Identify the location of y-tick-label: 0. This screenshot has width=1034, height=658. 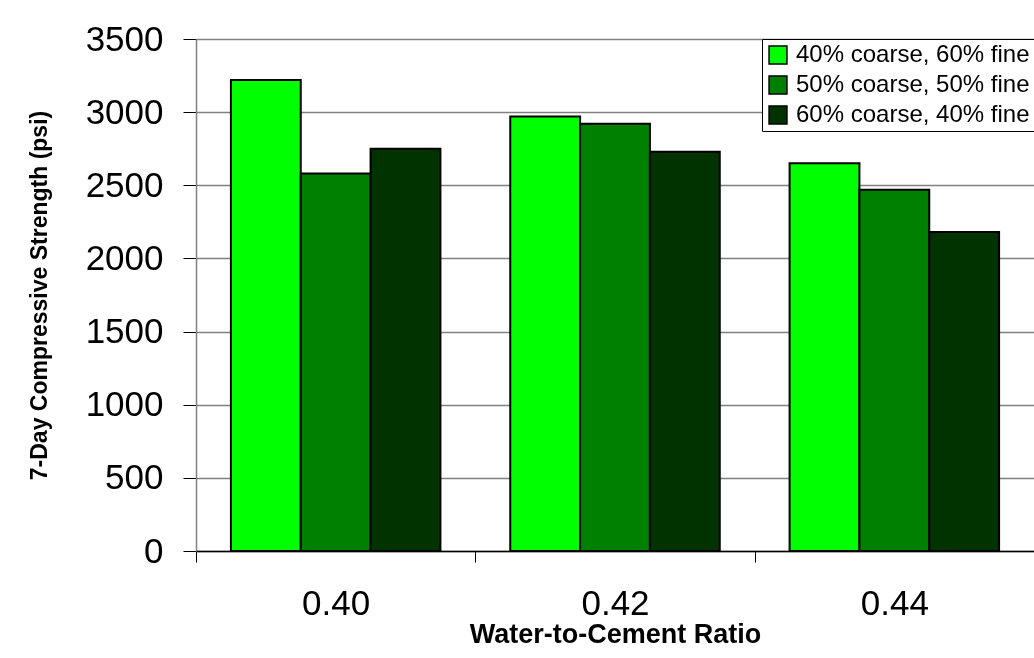
(154, 550).